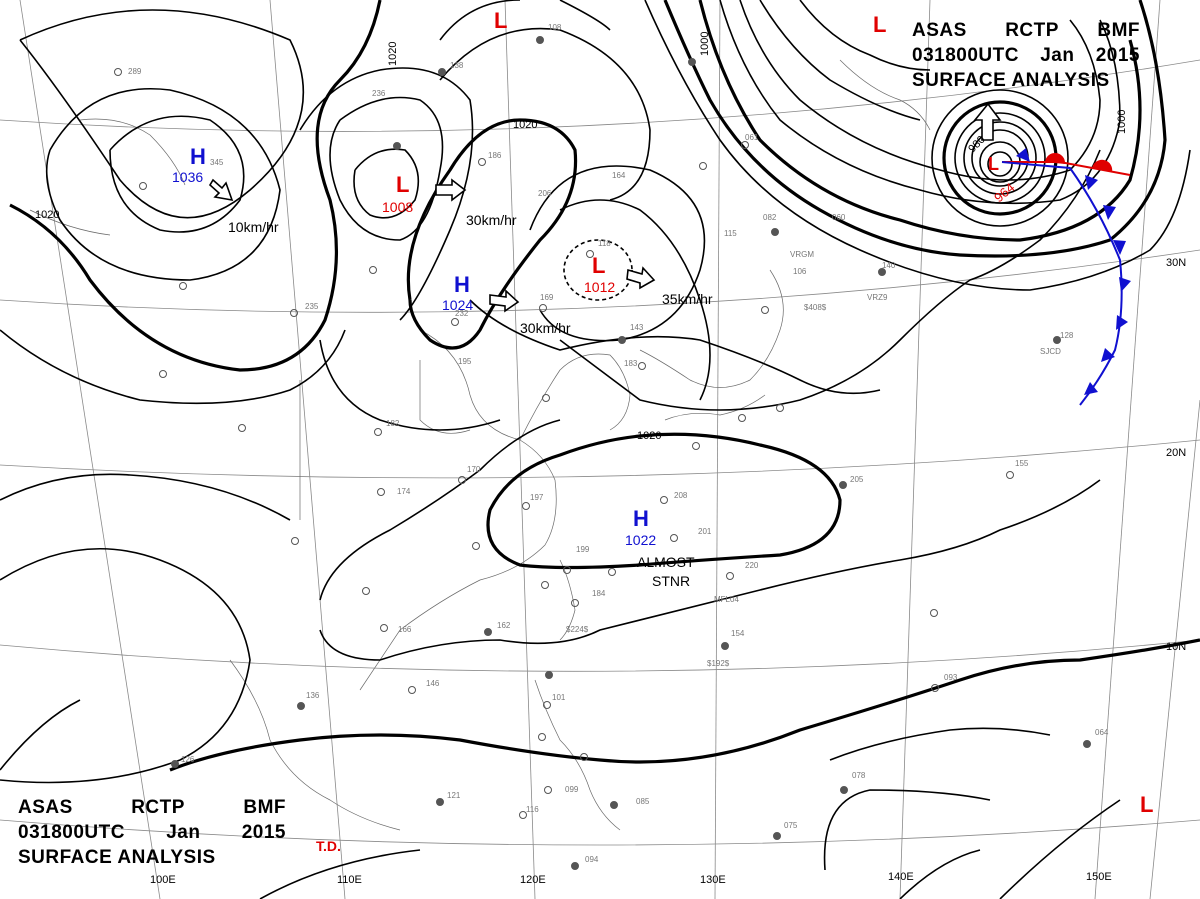 This screenshot has width=1200, height=899. Describe the element at coordinates (253, 227) in the screenshot. I see `motion-label: 10km/hr` at that location.